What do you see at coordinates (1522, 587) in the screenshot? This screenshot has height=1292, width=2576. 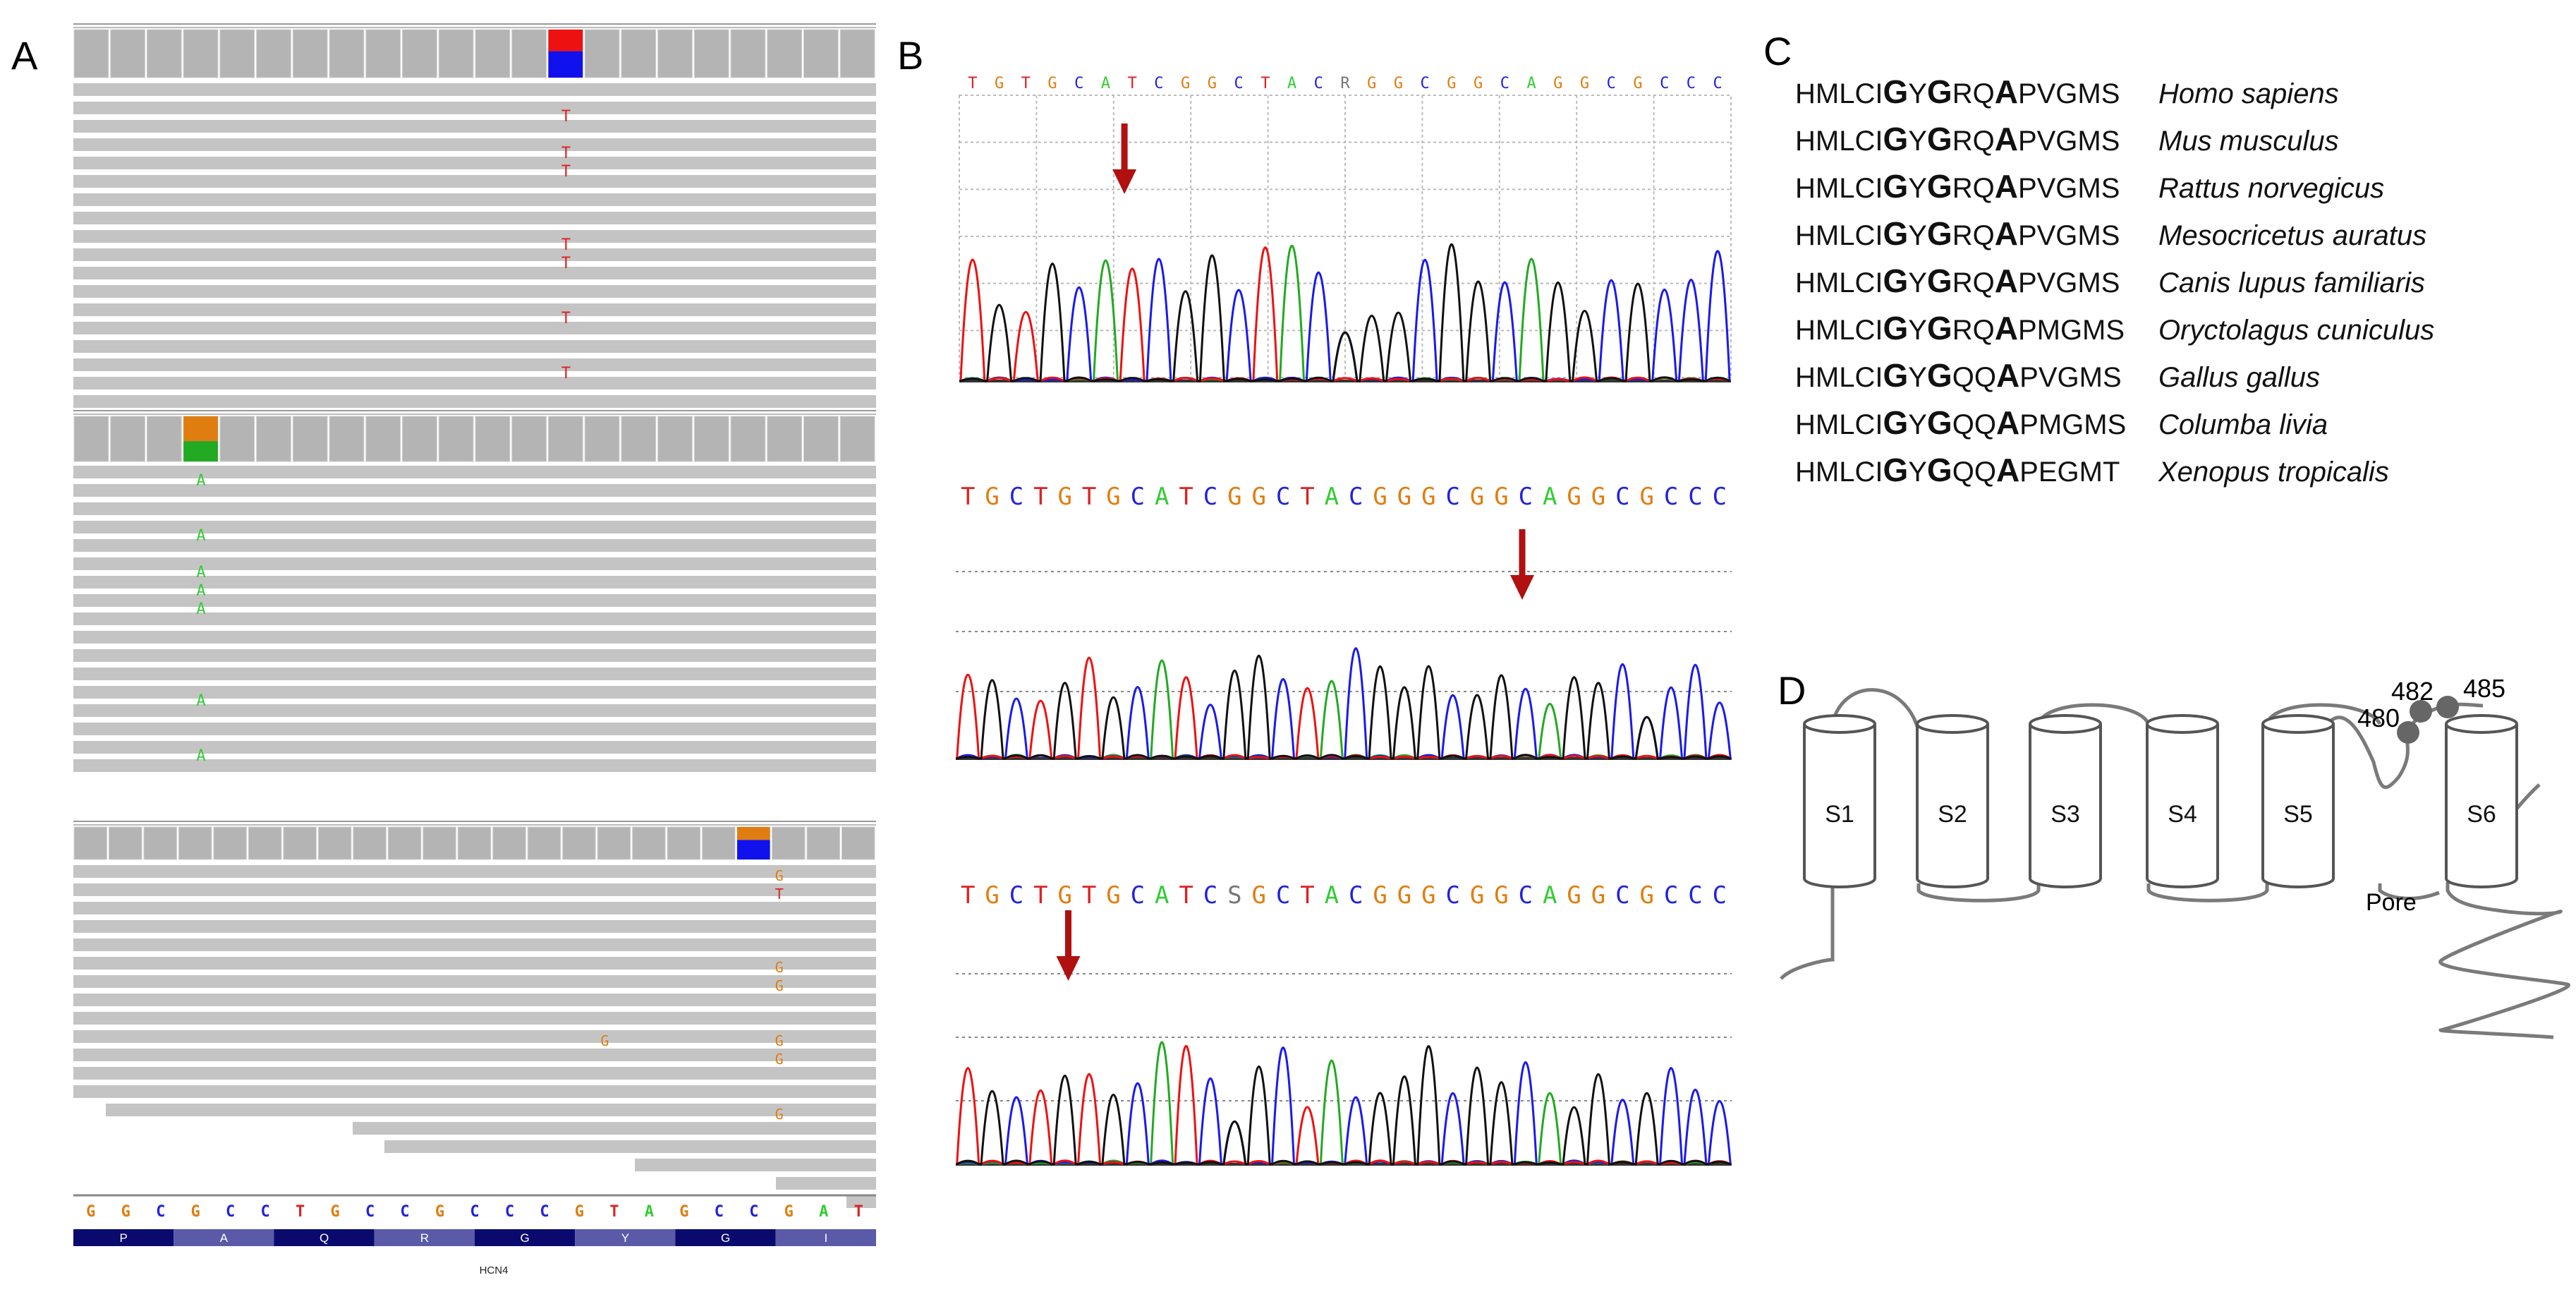 I see `mutation-arrow-head` at bounding box center [1522, 587].